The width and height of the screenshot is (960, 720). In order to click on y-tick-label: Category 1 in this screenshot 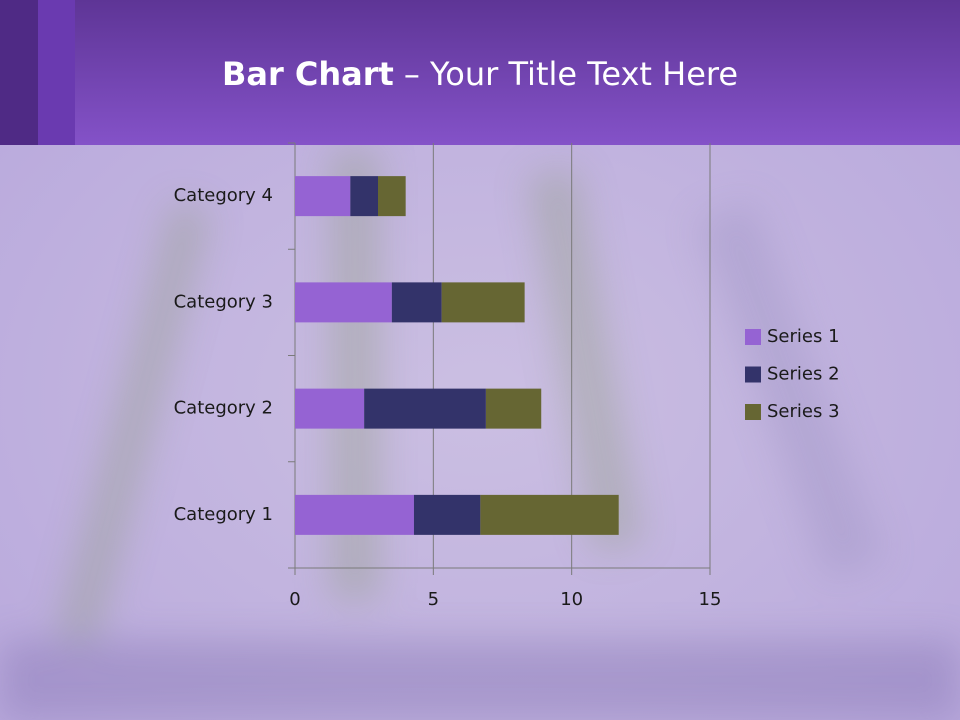, I will do `click(223, 514)`.